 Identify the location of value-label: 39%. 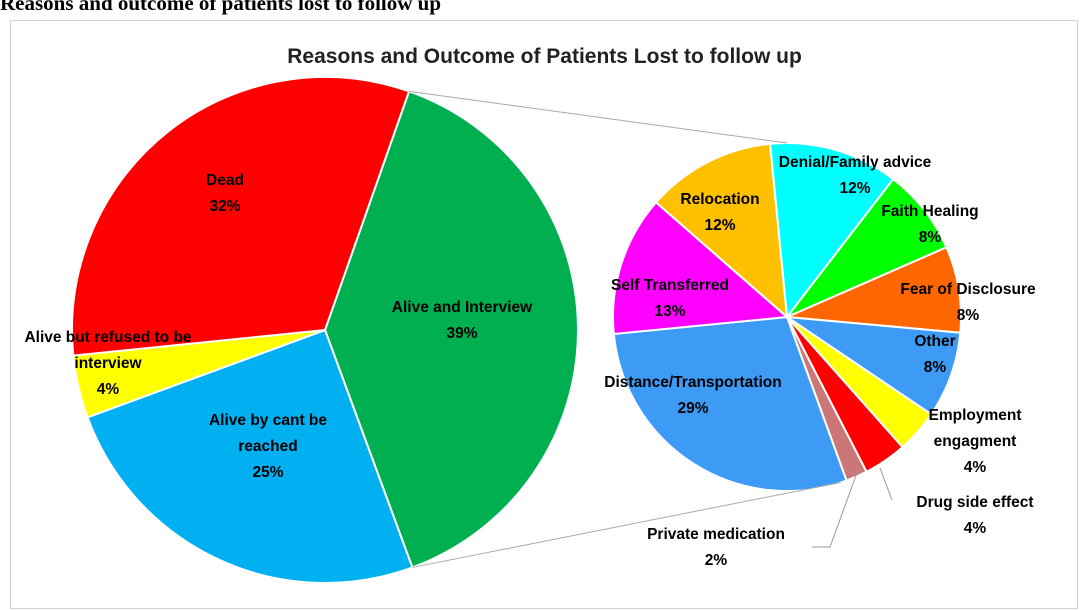
(462, 333).